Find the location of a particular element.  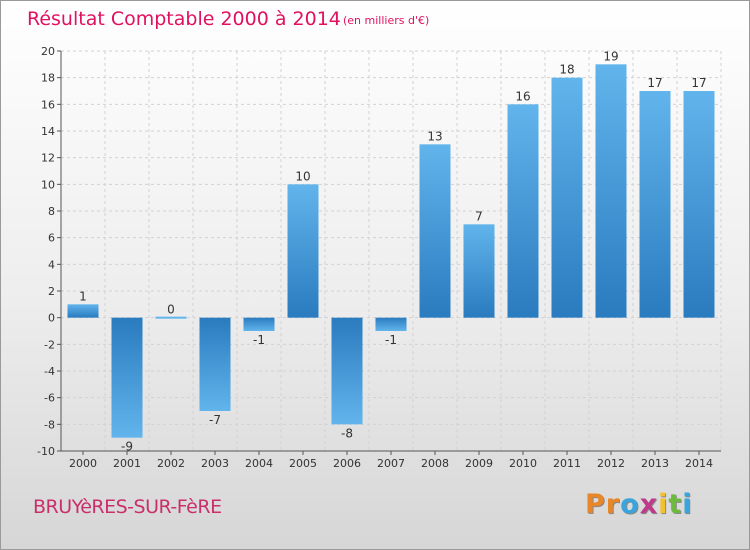

x-tick-label: 2005 is located at coordinates (303, 463).